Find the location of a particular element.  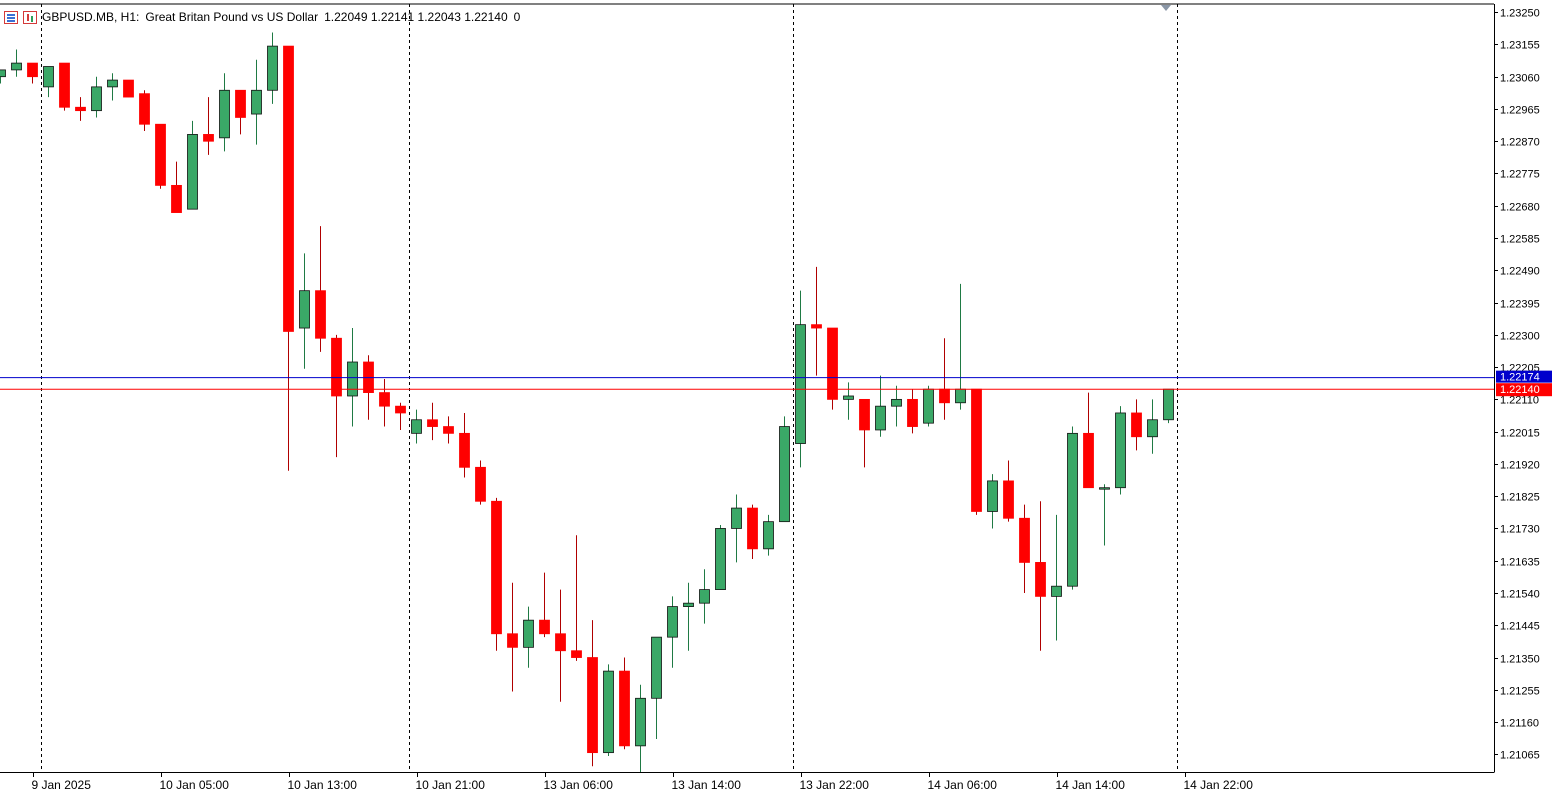

y-tick-label: 1.21065 is located at coordinates (1520, 756).